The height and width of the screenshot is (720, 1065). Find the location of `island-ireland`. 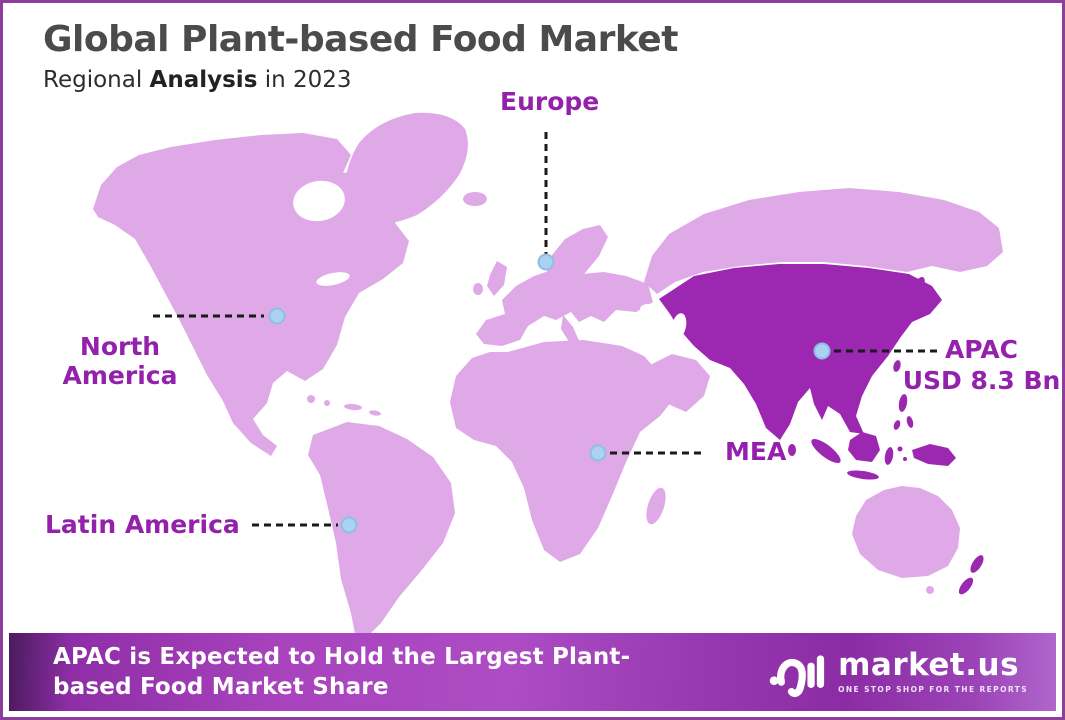

island-ireland is located at coordinates (478, 289).